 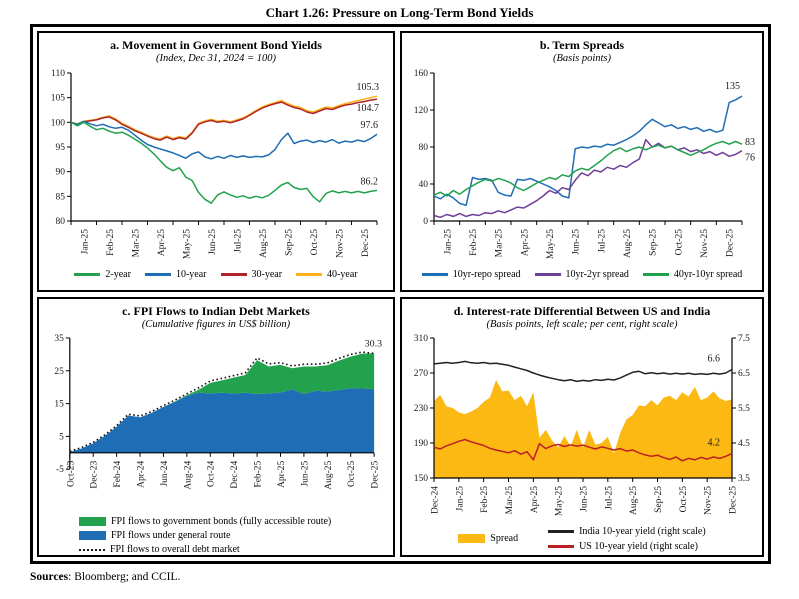 What do you see at coordinates (124, 577) in the screenshot?
I see `sources-text: : Bloomberg; and CCIL.` at bounding box center [124, 577].